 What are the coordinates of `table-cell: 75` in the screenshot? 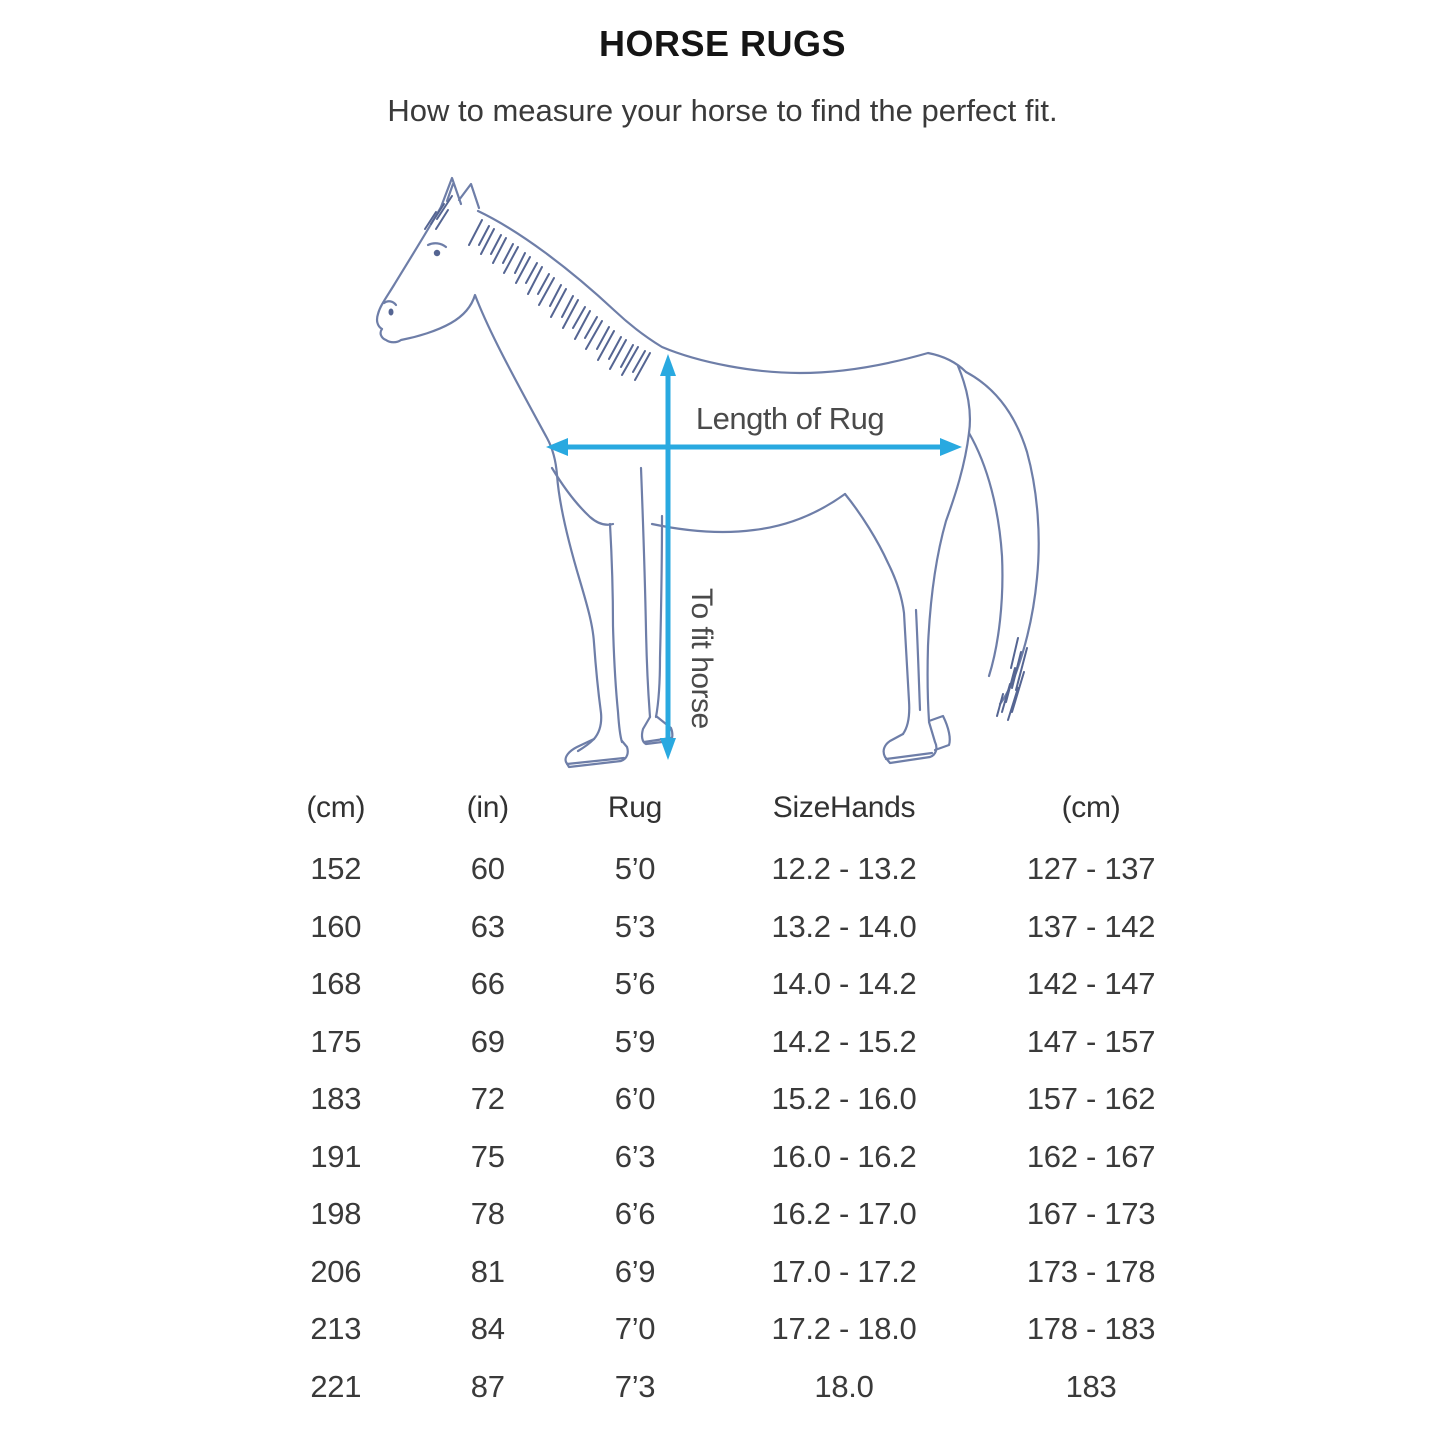 It's located at (487, 1156).